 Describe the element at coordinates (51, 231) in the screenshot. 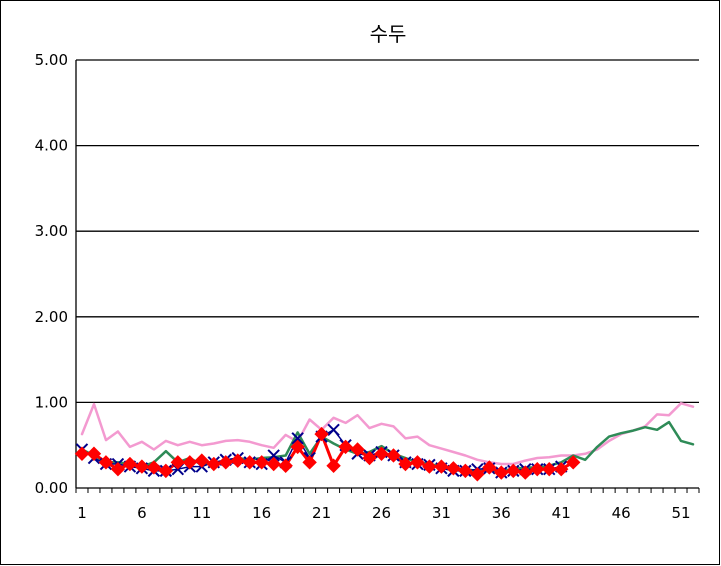

I see `y-tick-label-3: 3.00` at that location.